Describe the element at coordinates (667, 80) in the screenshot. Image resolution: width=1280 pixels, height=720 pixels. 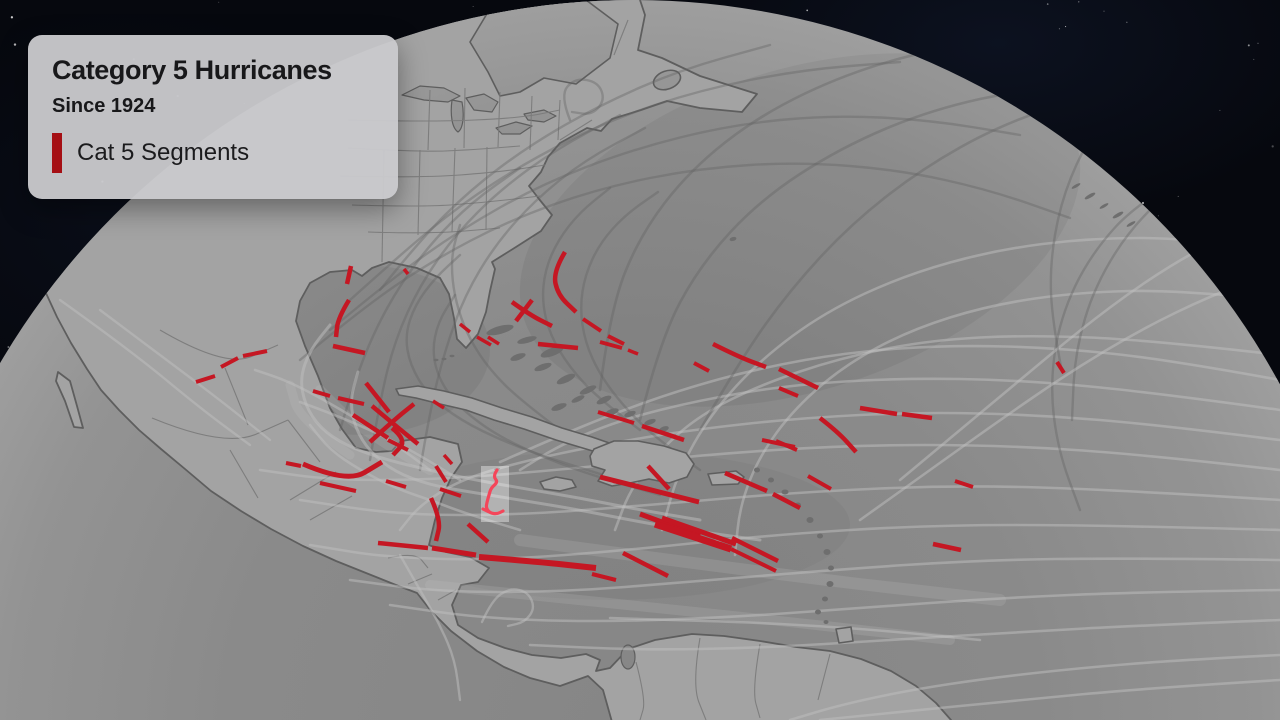
I see `gulf-st-lawrence` at that location.